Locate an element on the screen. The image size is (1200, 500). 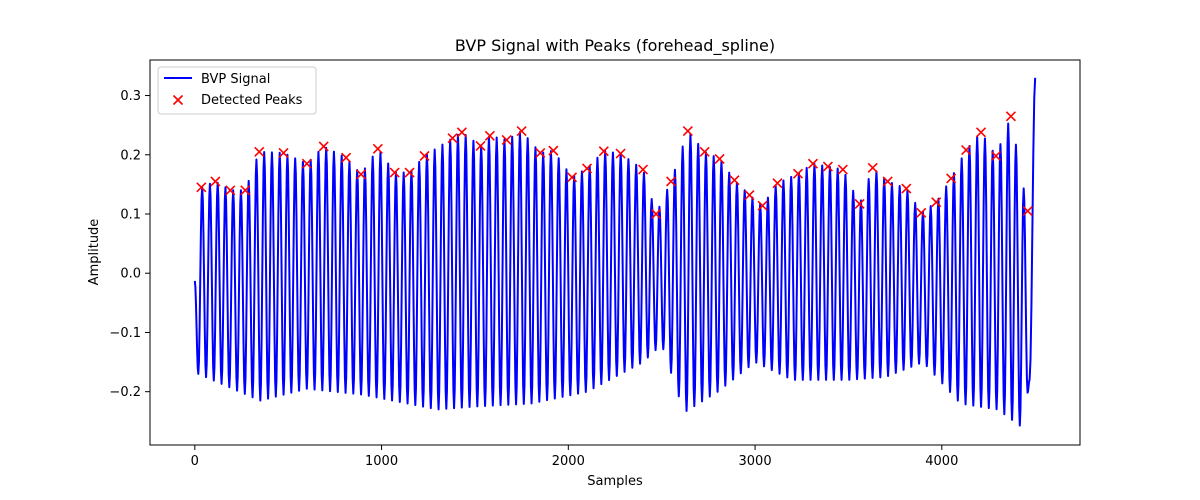
x-tick-label: 1000 is located at coordinates (381, 461).